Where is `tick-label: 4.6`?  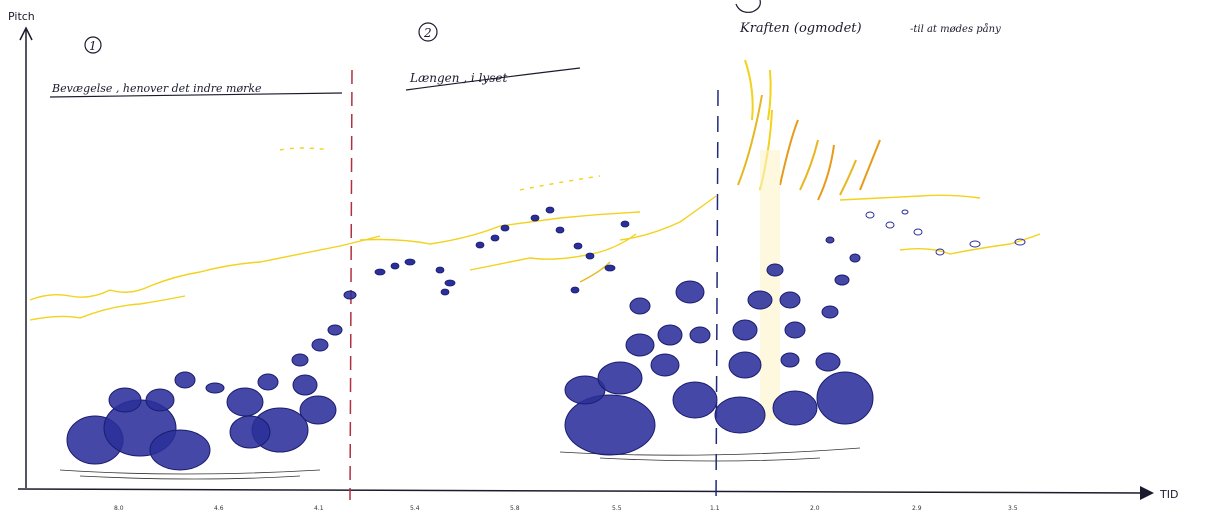 tick-label: 4.6 is located at coordinates (219, 508).